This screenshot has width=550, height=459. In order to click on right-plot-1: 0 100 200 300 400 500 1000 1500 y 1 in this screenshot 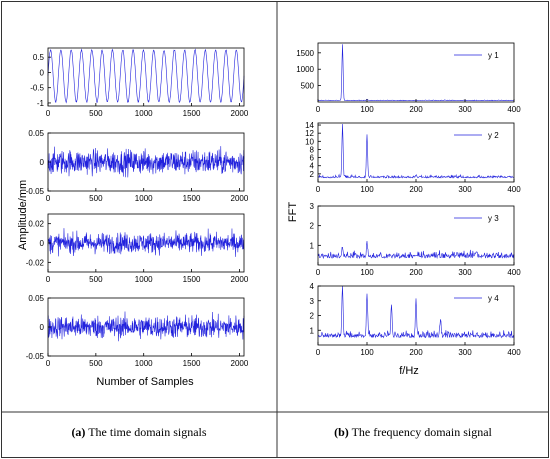, I will do `click(408, 78)`.